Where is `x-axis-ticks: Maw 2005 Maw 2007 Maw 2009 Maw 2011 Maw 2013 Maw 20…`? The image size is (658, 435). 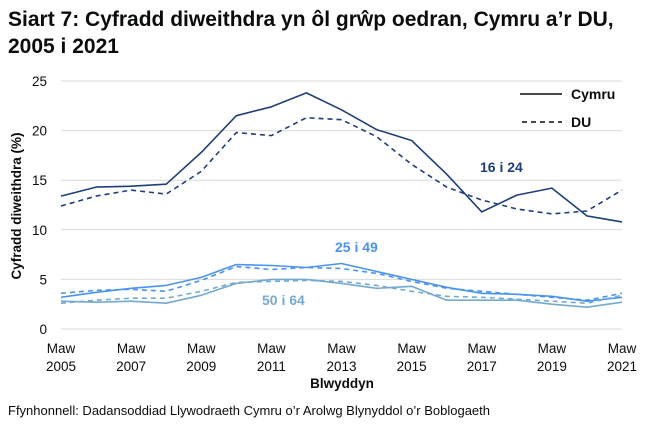
x-axis-ticks: Maw 2005 Maw 2007 Maw 2009 Maw 2011 Maw 2013 Maw 20… is located at coordinates (341, 357).